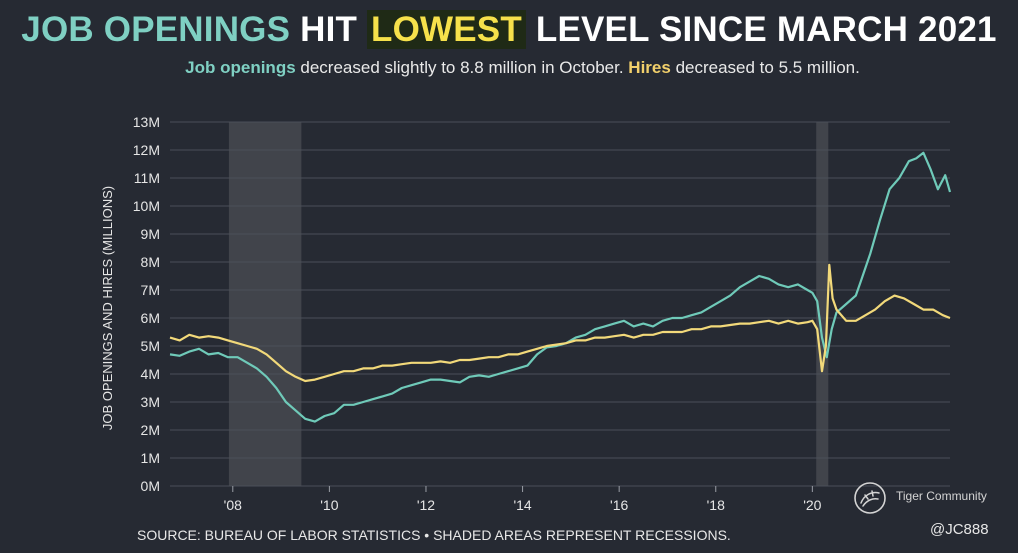 The height and width of the screenshot is (553, 1018). I want to click on y-tick-label: 6M, so click(150, 318).